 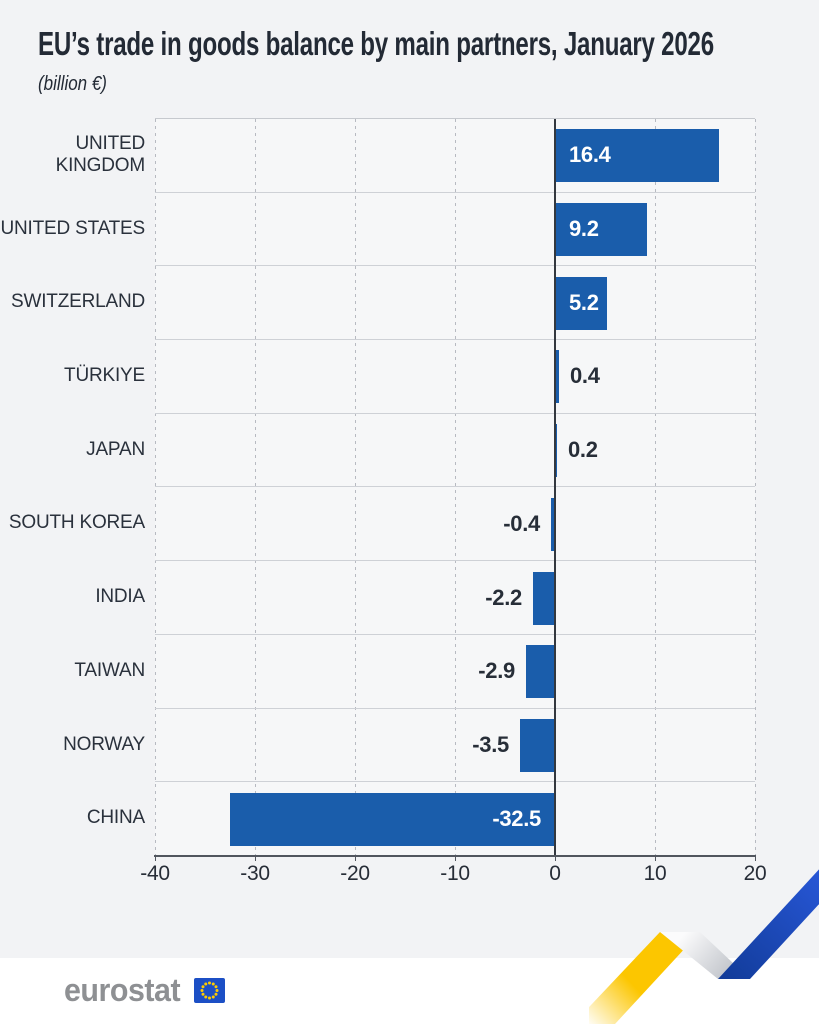 What do you see at coordinates (455, 856) in the screenshot?
I see `x-axis-line` at bounding box center [455, 856].